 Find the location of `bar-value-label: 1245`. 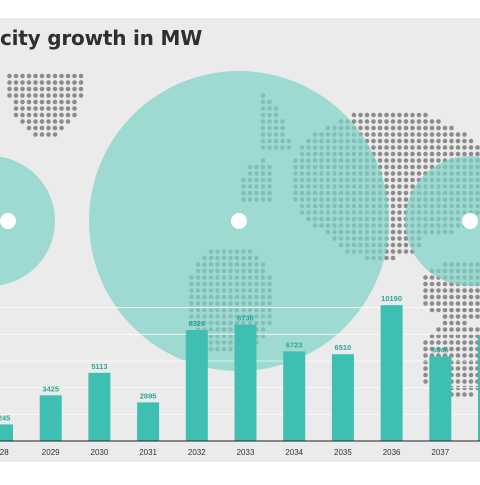

bar-value-label: 1245 is located at coordinates (5, 417).